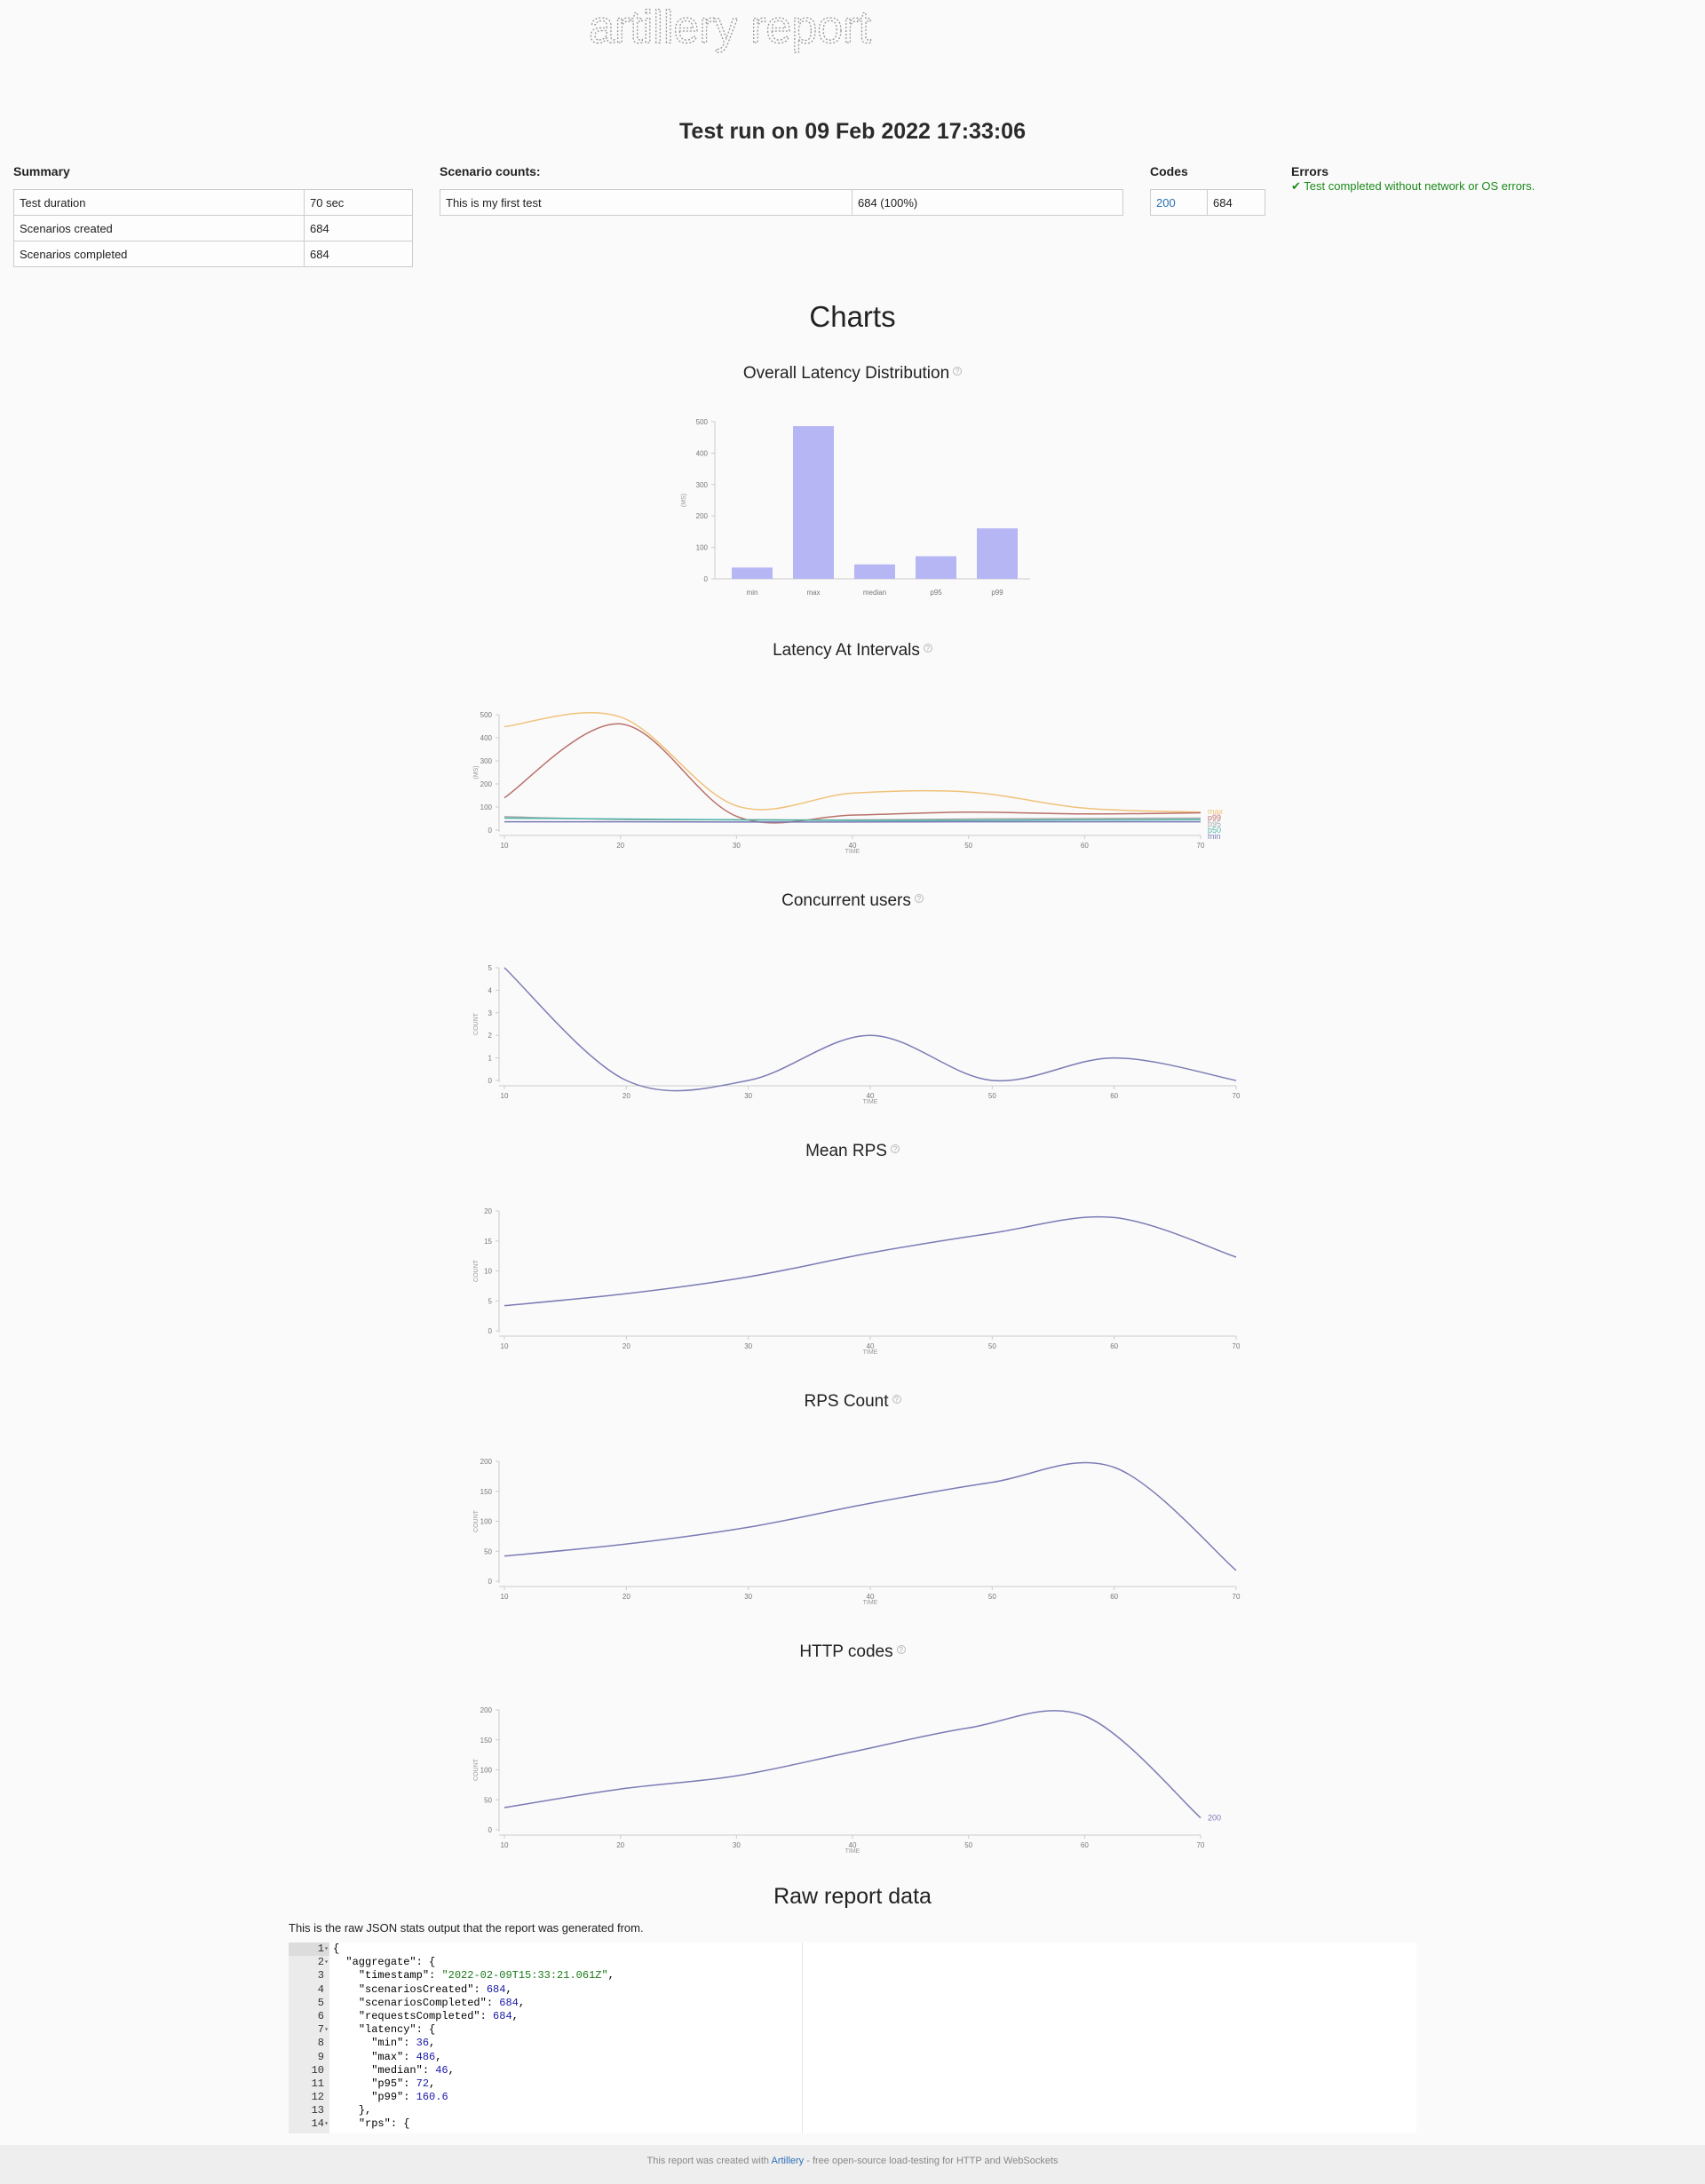 This screenshot has height=2184, width=1705. What do you see at coordinates (684, 500) in the screenshot?
I see `y-axis-label: (MS)` at bounding box center [684, 500].